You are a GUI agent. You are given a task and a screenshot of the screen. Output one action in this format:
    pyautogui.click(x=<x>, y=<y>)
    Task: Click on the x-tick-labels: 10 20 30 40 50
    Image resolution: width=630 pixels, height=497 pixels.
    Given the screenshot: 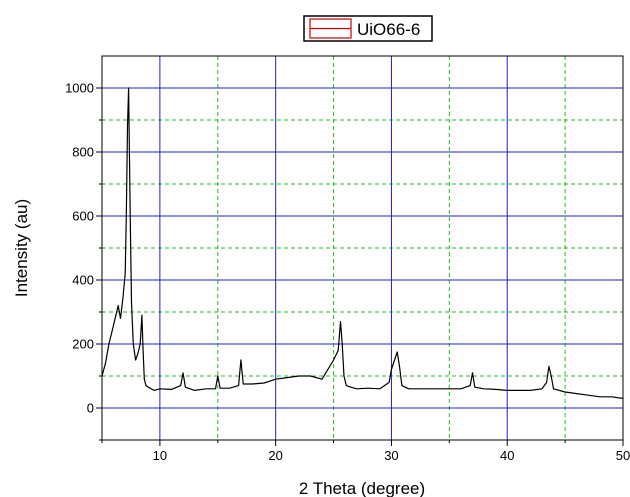 What is the action you would take?
    pyautogui.click(x=391, y=455)
    